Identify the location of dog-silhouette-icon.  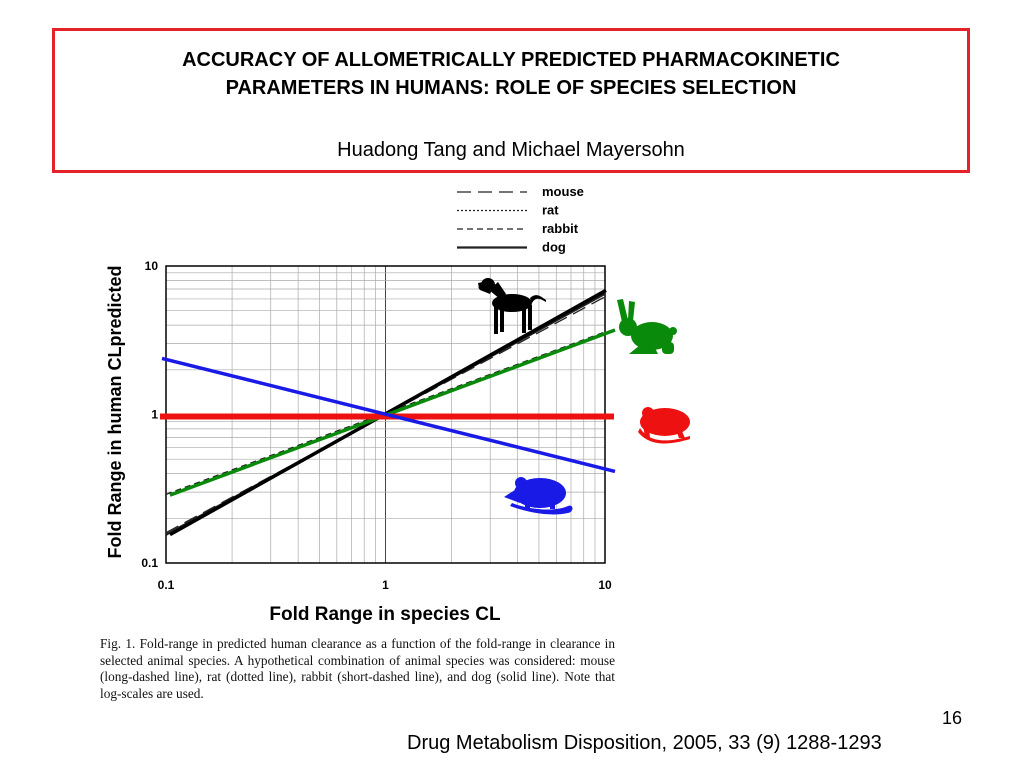
(512, 306).